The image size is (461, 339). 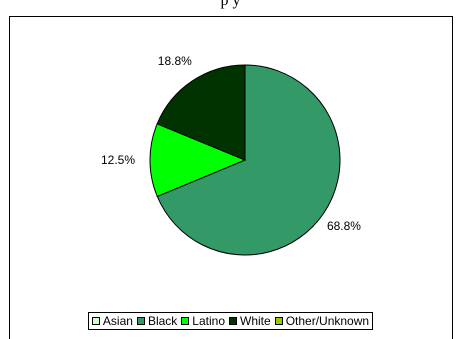 I want to click on legend-label: Latino, so click(x=208, y=321).